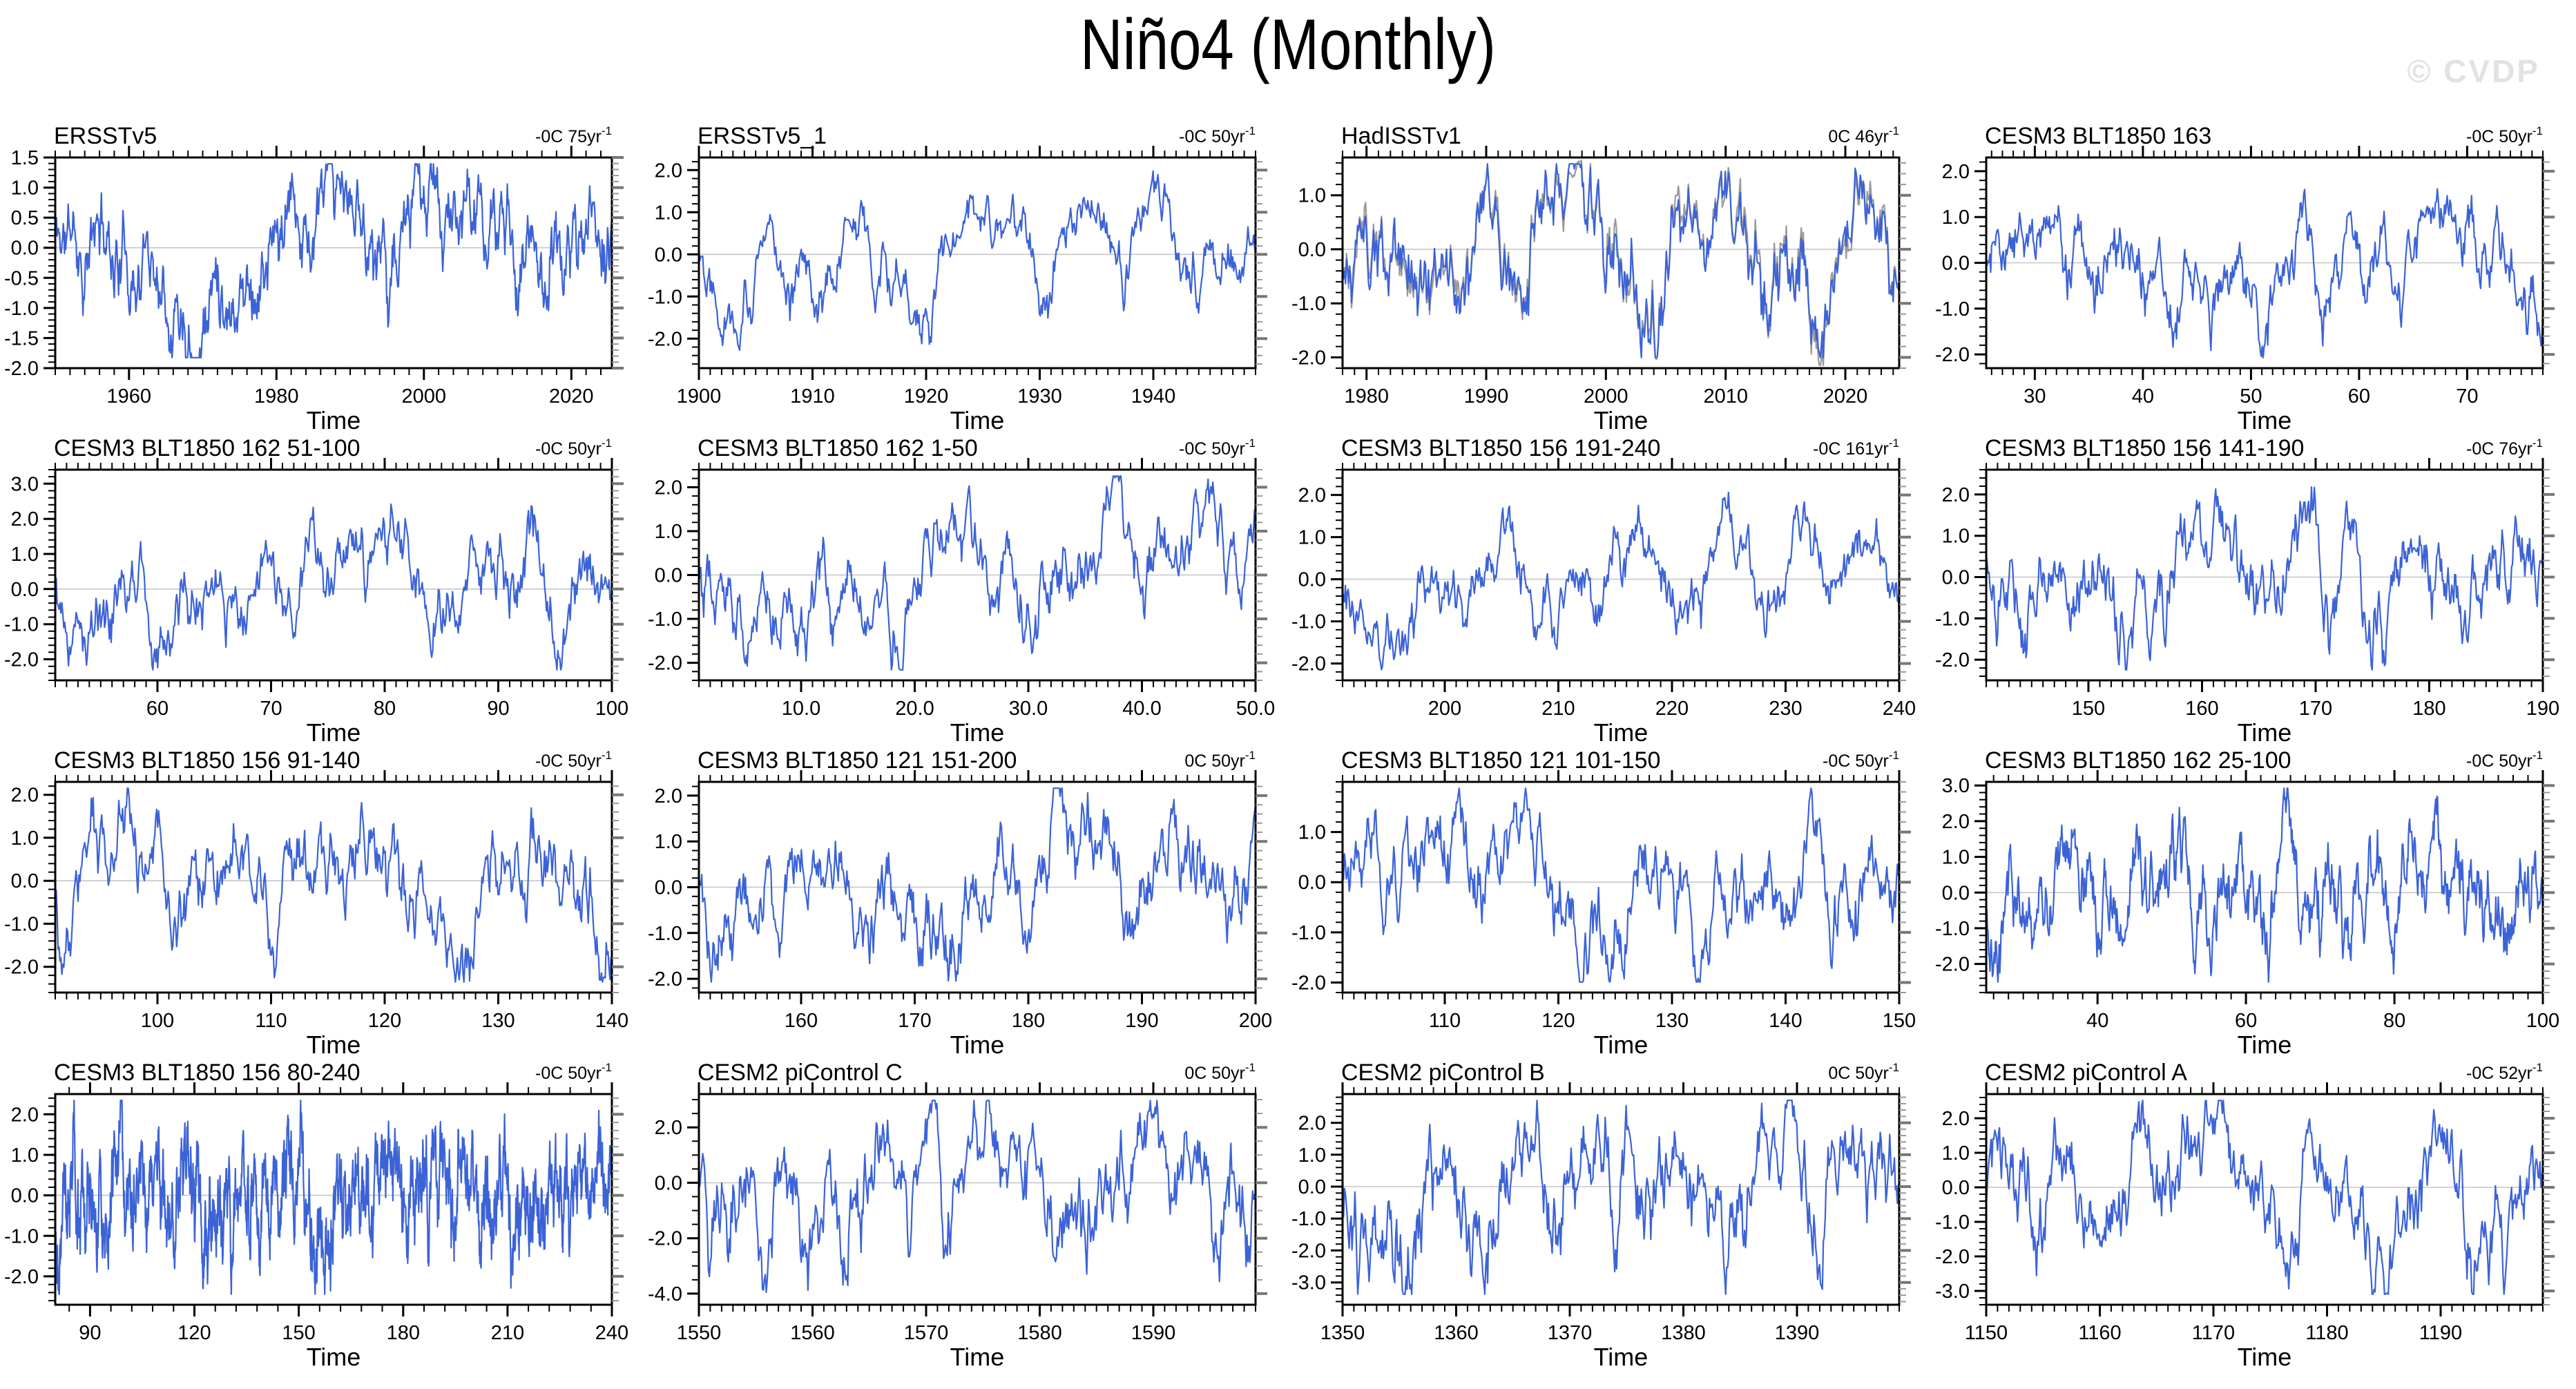 Image resolution: width=2576 pixels, height=1389 pixels. Describe the element at coordinates (2097, 1021) in the screenshot. I see `x-tick-label: 40` at that location.